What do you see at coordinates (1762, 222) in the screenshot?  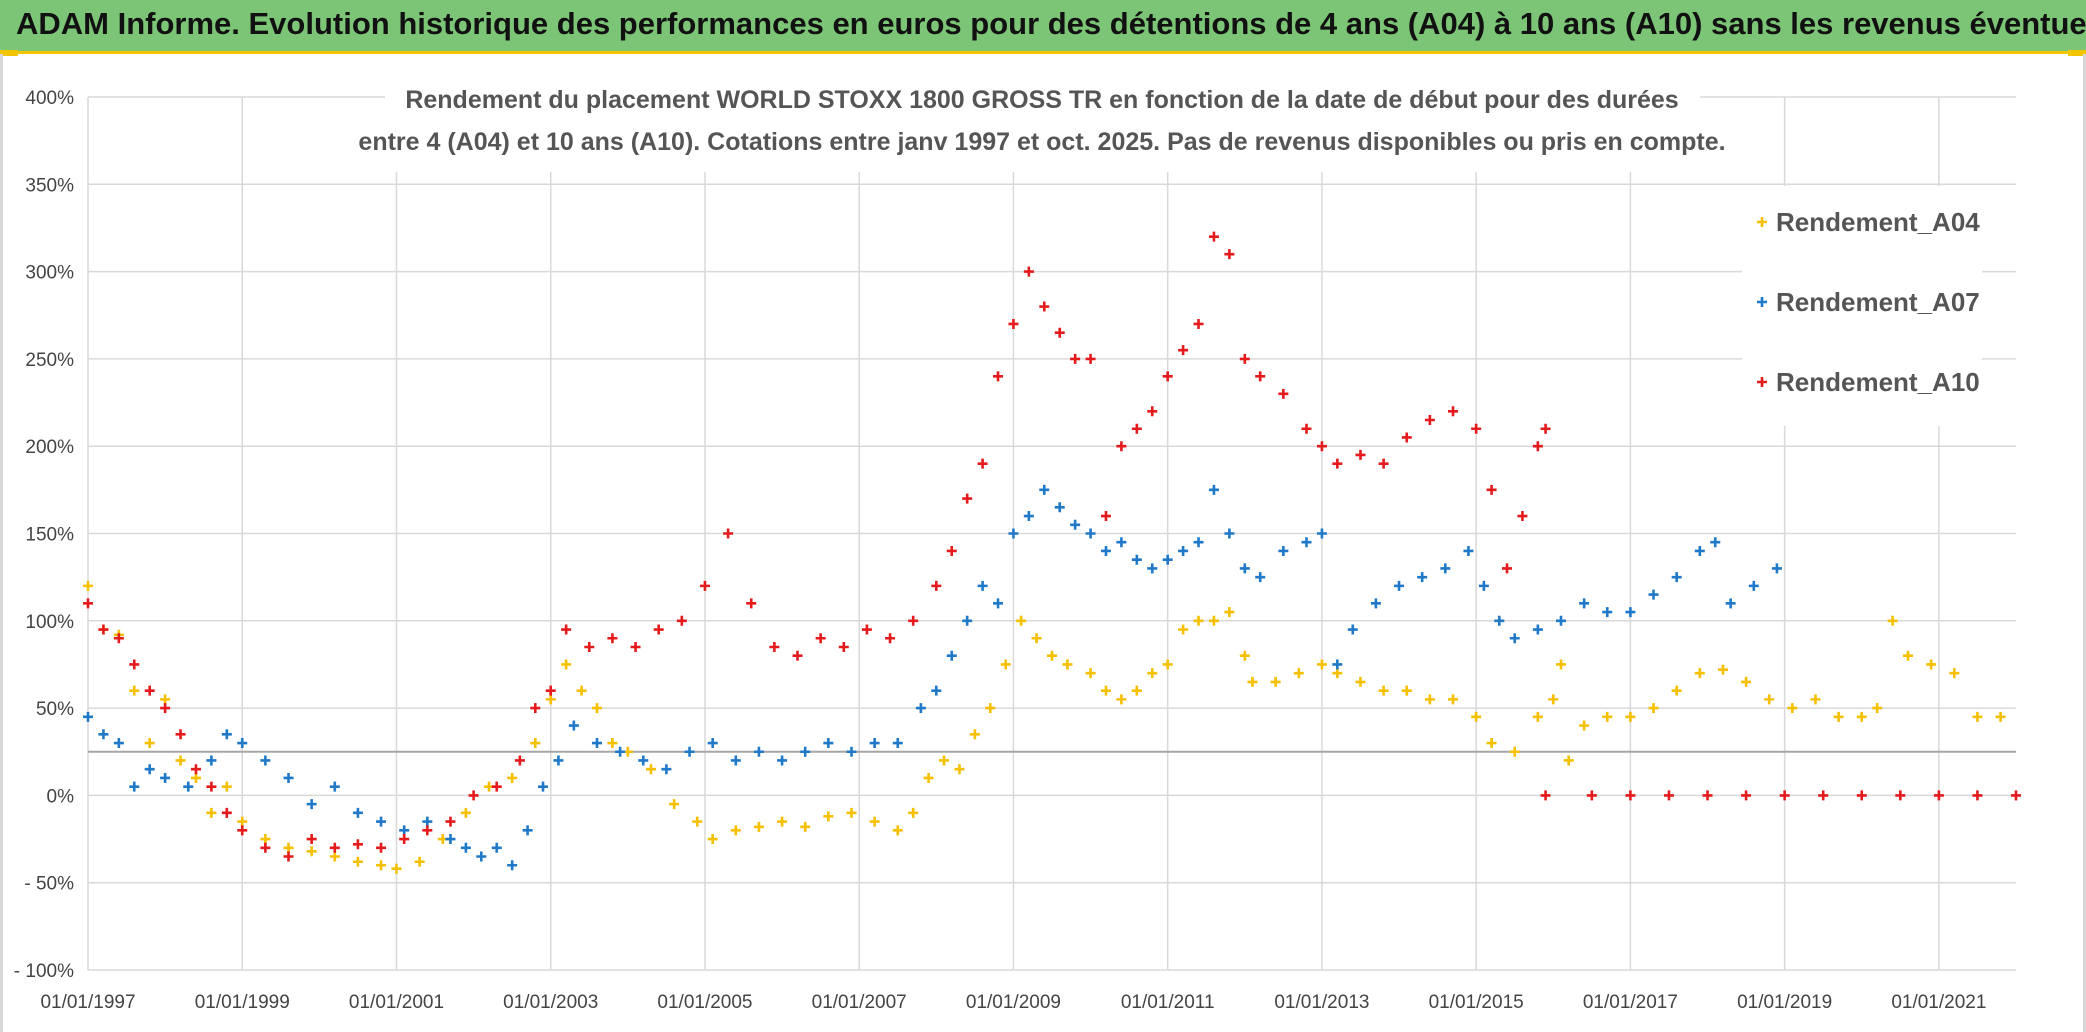 I see `legend-marker` at bounding box center [1762, 222].